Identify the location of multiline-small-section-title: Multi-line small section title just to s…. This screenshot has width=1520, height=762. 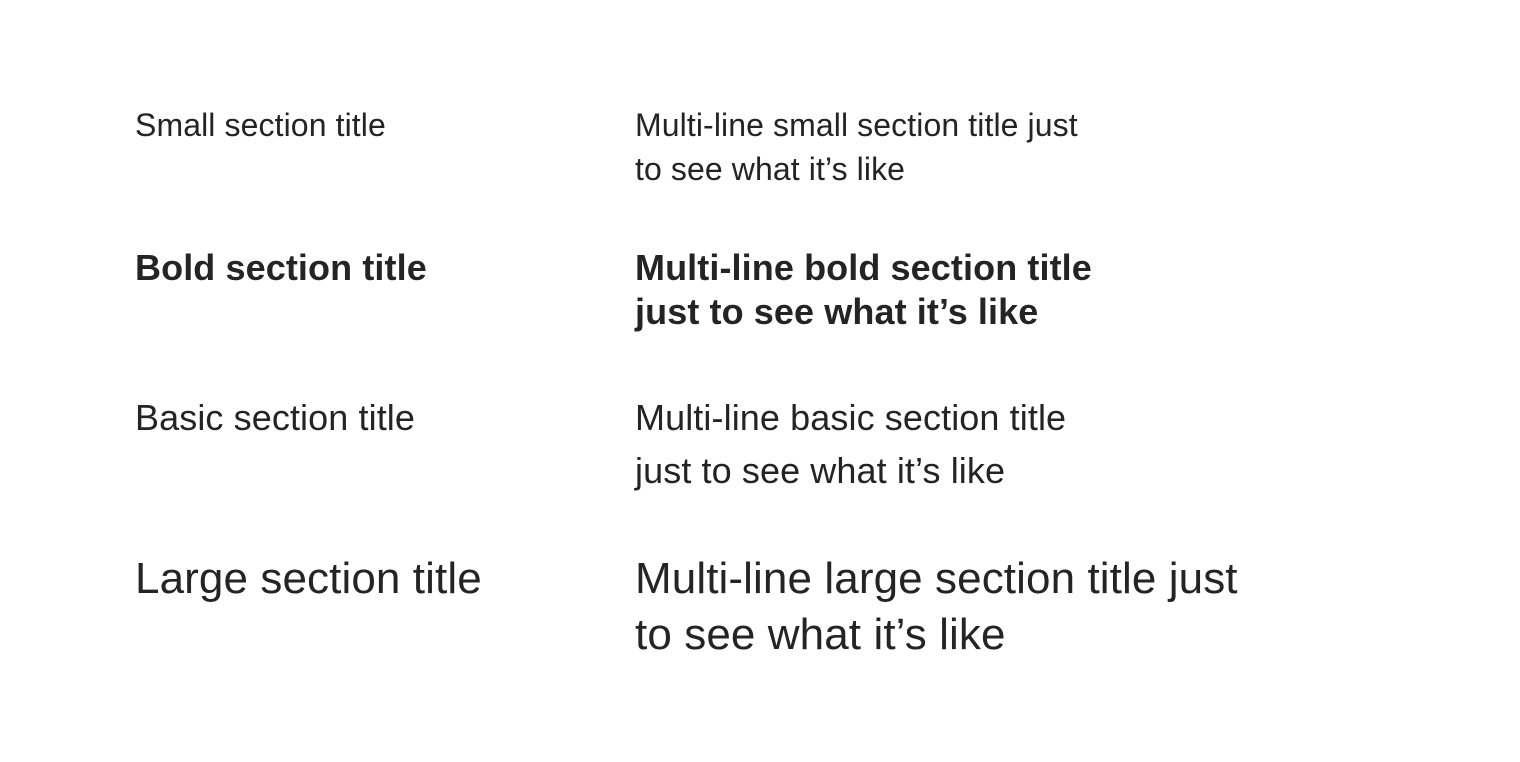
(856, 147).